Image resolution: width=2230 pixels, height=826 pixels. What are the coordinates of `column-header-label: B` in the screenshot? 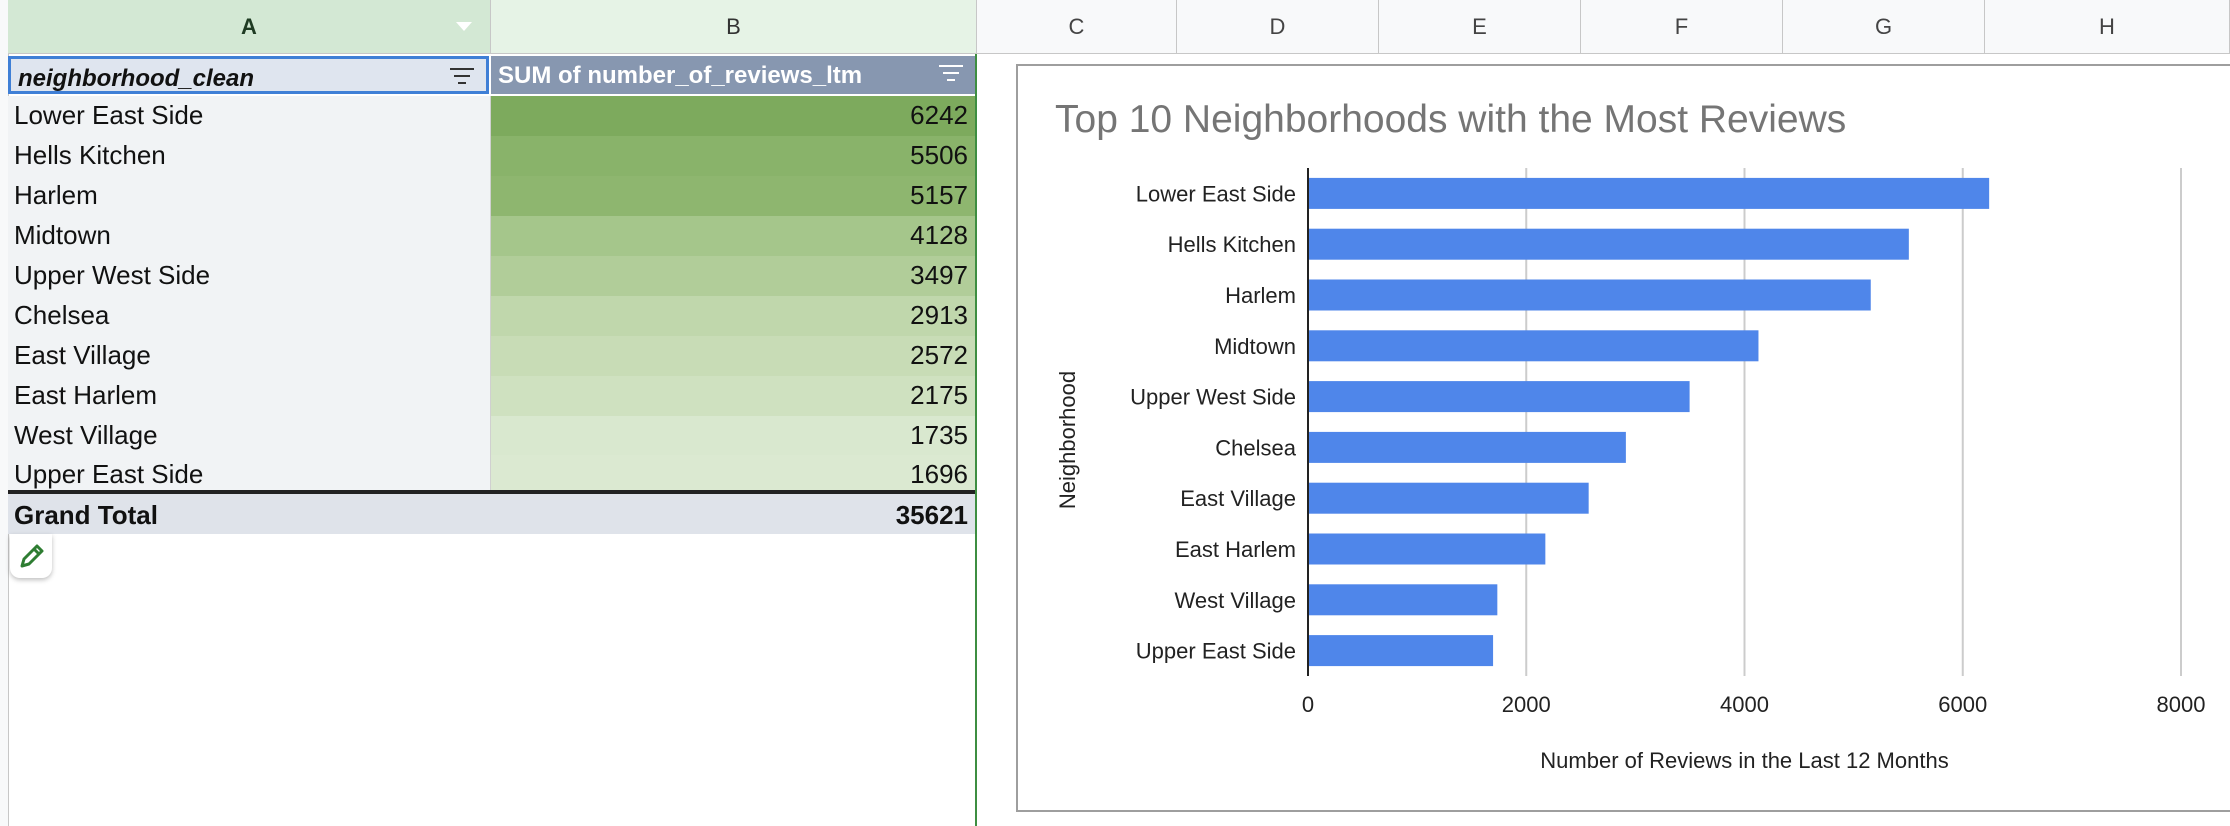 It's located at (733, 26).